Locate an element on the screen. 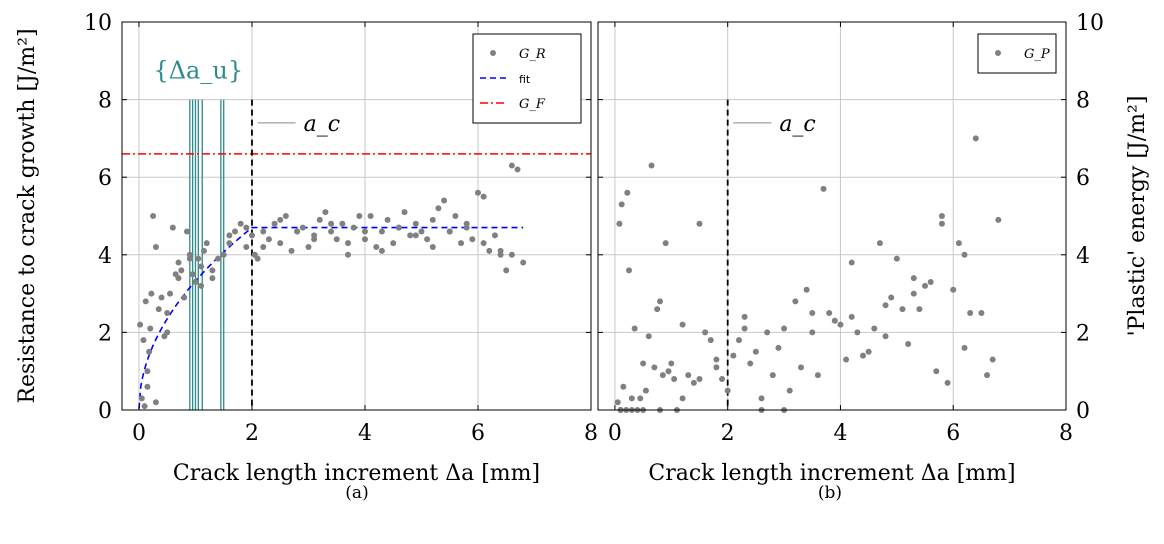 This screenshot has width=1164, height=544. y-tick-label: 8 is located at coordinates (105, 101).